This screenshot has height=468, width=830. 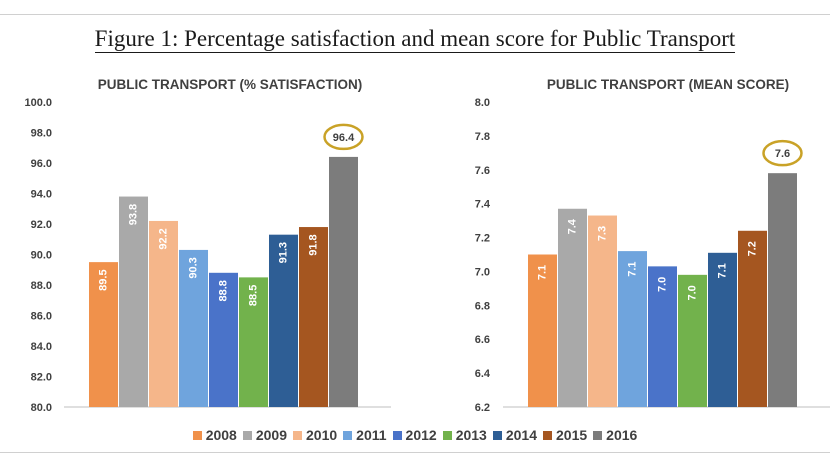 What do you see at coordinates (483, 374) in the screenshot?
I see `mean-score-ytick-label: 6.4` at bounding box center [483, 374].